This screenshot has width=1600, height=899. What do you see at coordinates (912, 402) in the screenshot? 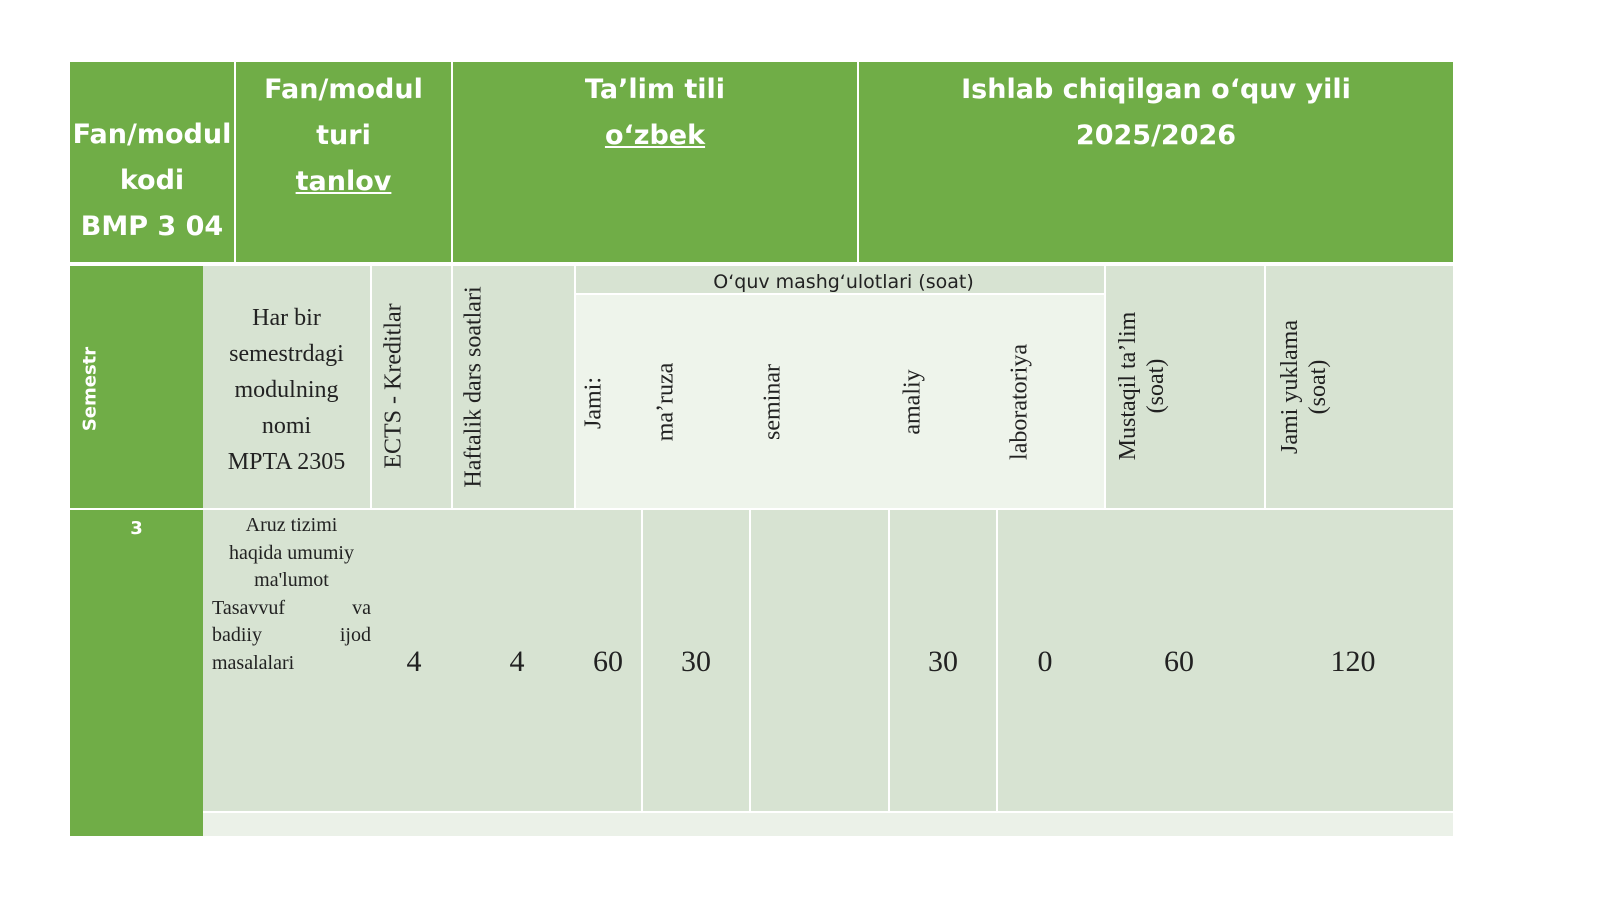
I see `practical-header: amaliy` at bounding box center [912, 402].